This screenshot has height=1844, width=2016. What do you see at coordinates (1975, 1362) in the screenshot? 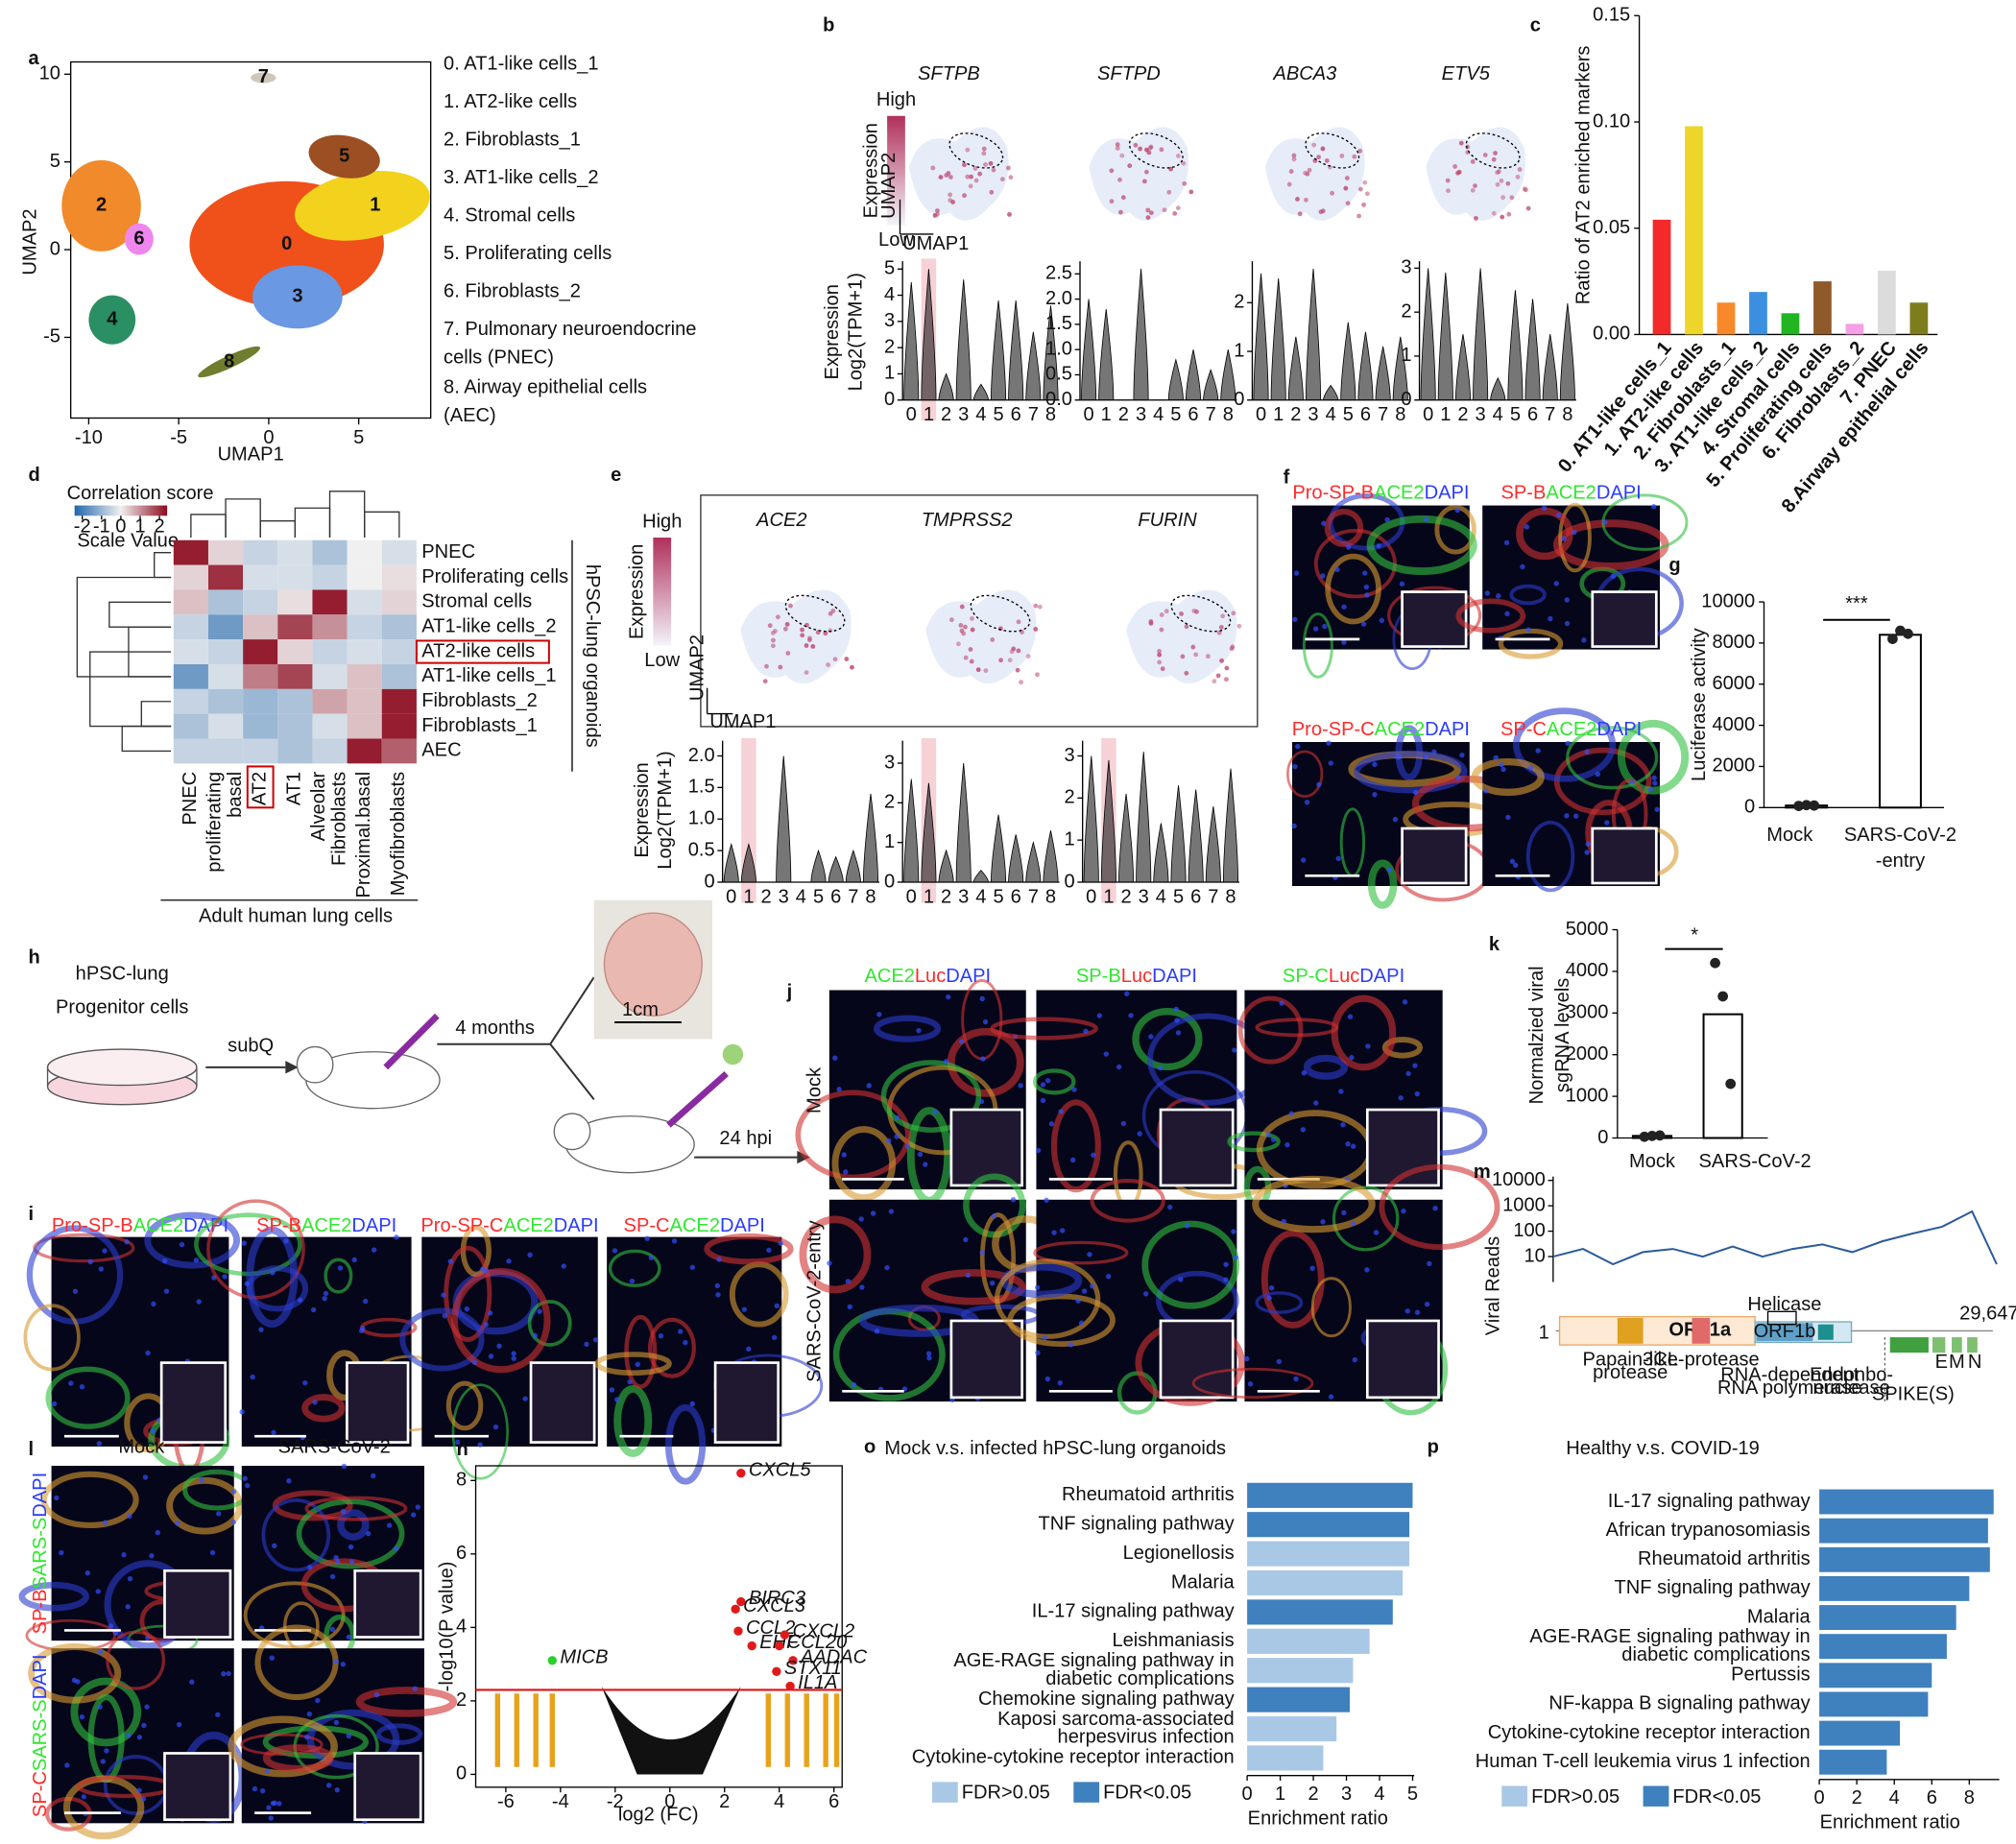
I see `domain-label: N` at bounding box center [1975, 1362].